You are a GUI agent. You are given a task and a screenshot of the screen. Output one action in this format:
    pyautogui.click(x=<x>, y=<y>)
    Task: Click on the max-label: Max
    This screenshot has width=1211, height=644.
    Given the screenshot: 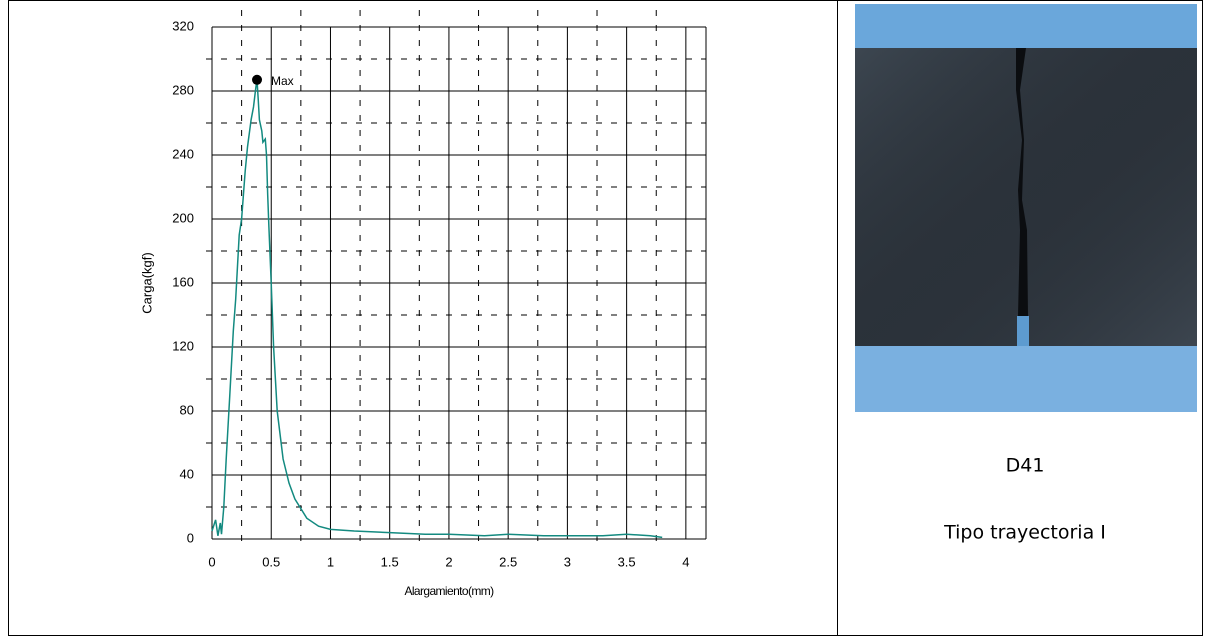 What is the action you would take?
    pyautogui.click(x=282, y=81)
    